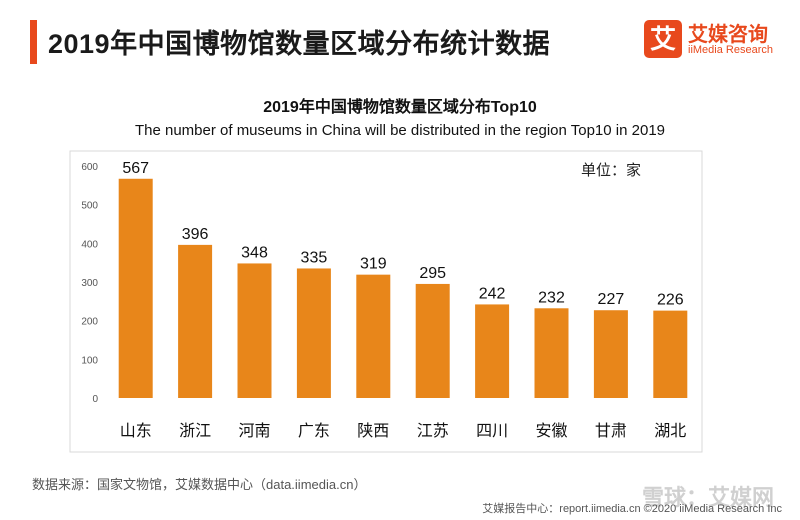  What do you see at coordinates (551, 430) in the screenshot?
I see `x-tick-label: 安徽` at bounding box center [551, 430].